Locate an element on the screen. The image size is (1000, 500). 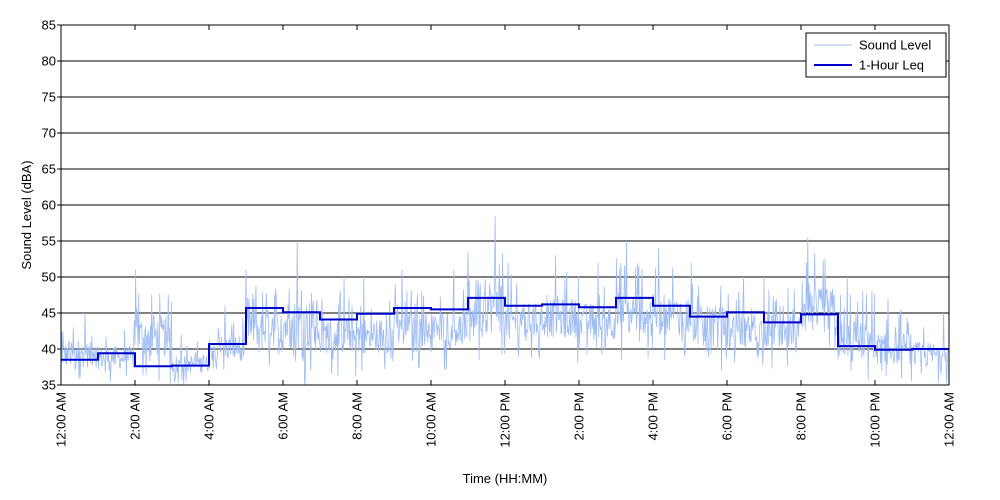
legend-label-sound-level: Sound Level is located at coordinates (895, 45).